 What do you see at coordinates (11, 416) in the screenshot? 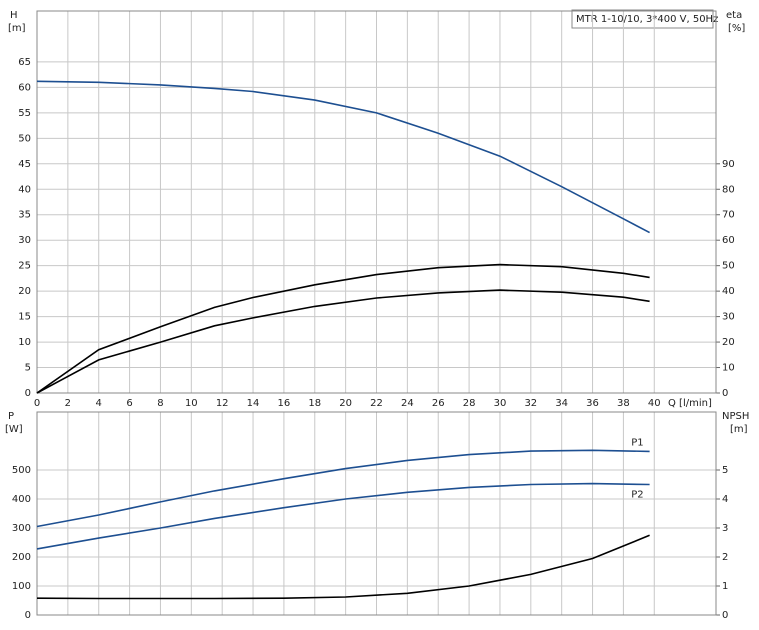
I see `y-label: P` at bounding box center [11, 416].